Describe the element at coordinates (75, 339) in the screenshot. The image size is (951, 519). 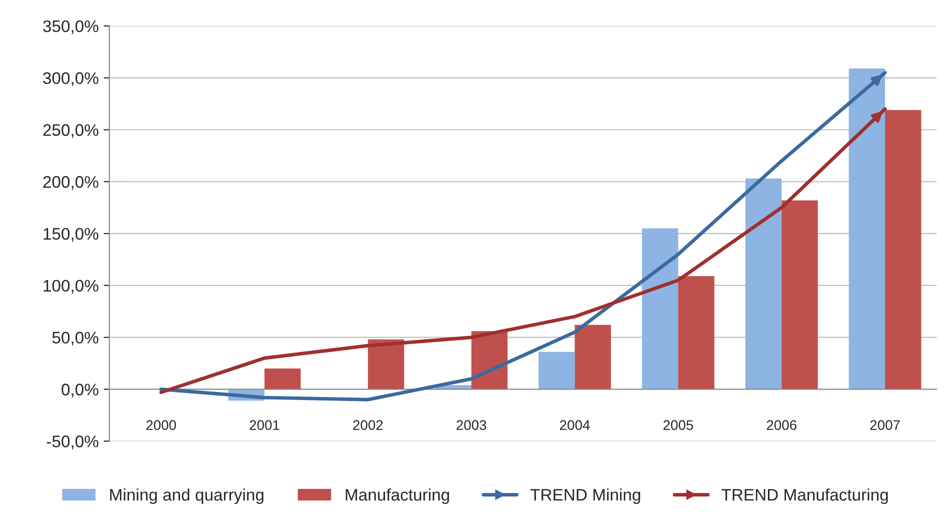
I see `y-tick-label: 50,0%` at that location.